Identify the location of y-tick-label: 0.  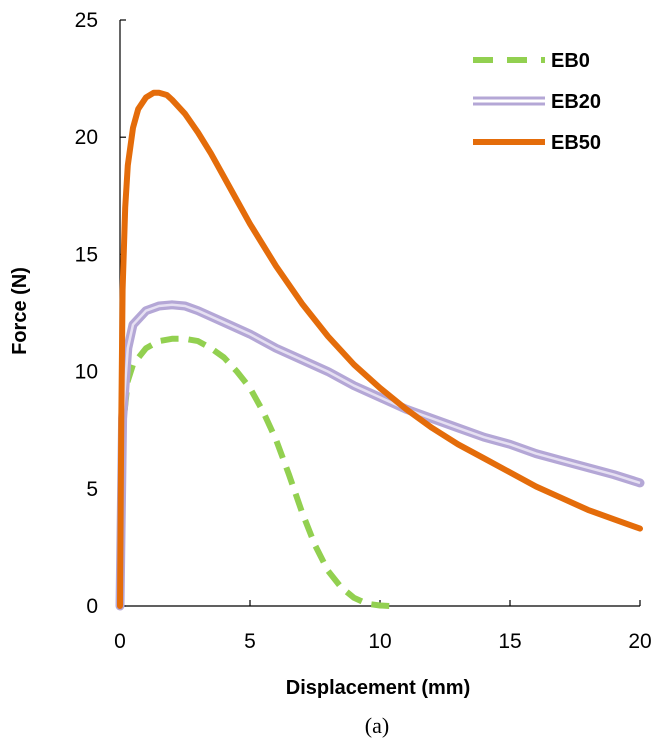
(92, 606).